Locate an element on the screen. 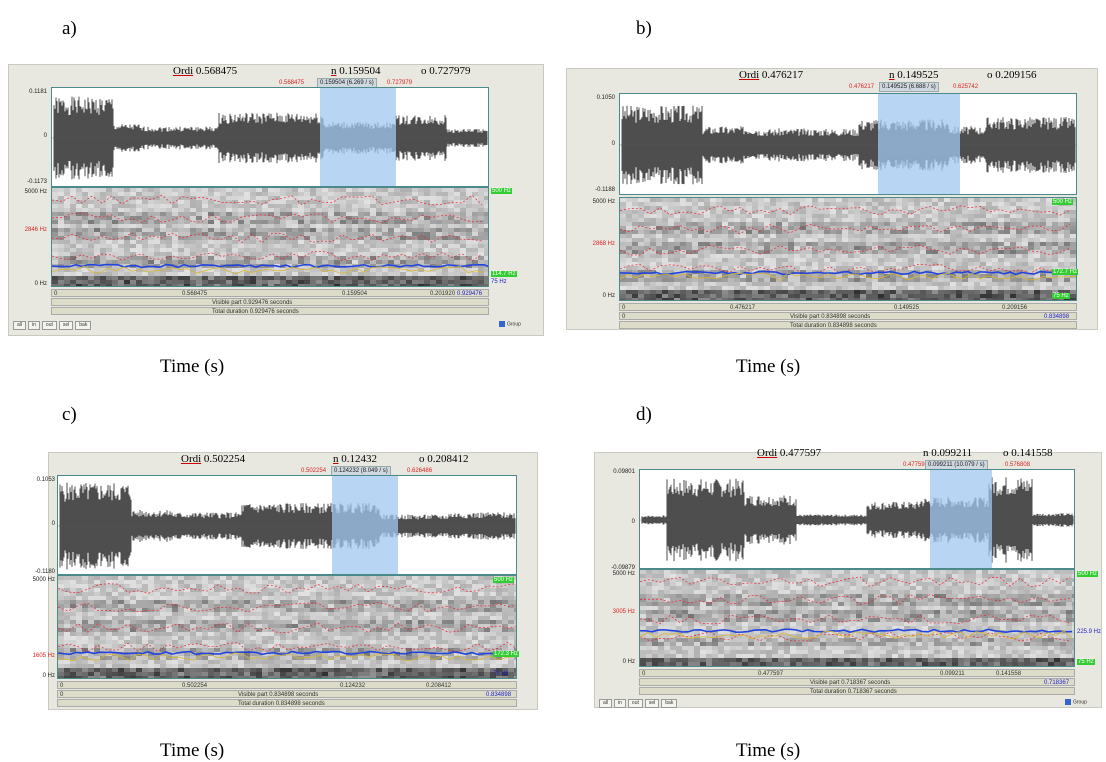 This screenshot has height=762, width=1106. panel-b-letter: b) is located at coordinates (644, 29).